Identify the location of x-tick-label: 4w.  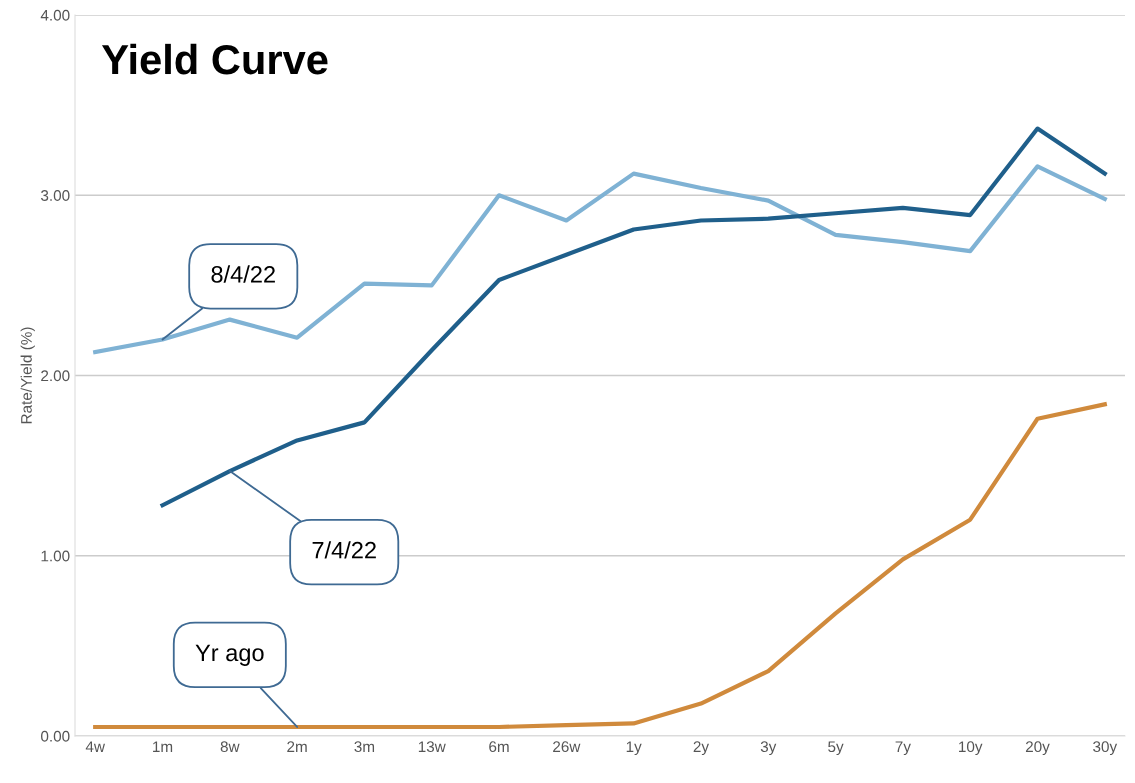
(95, 746).